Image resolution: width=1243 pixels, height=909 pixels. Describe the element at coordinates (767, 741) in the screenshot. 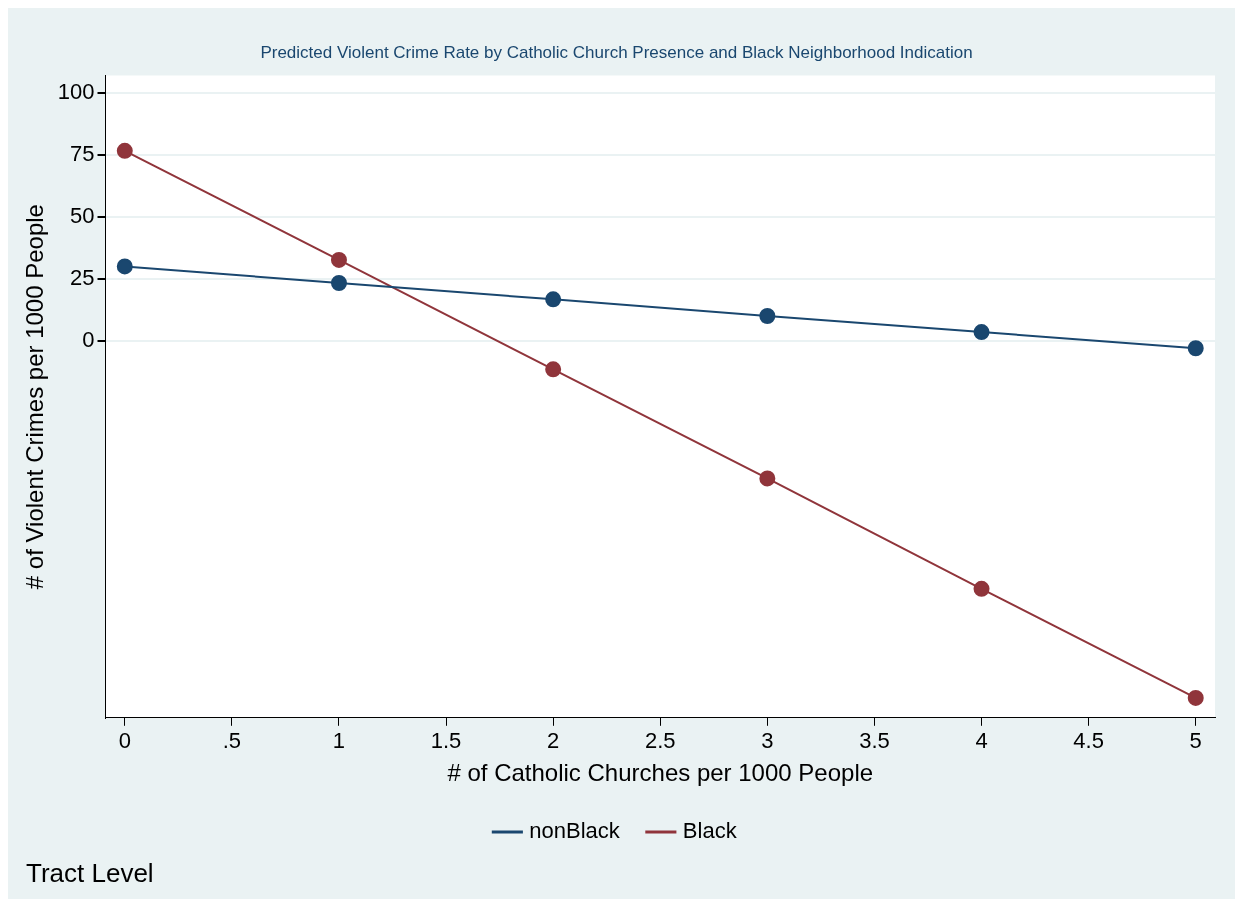

I see `x-tick-label: 3` at that location.